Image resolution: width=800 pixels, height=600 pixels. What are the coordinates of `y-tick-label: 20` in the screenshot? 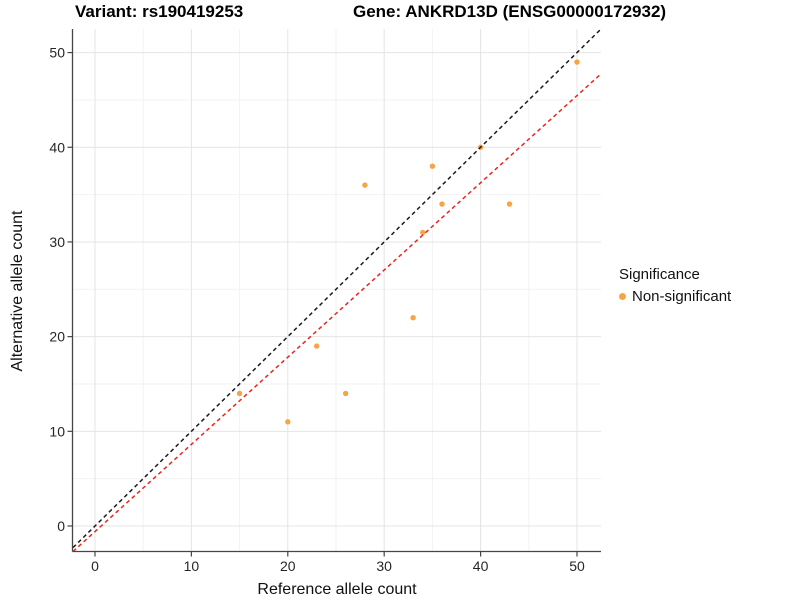 It's located at (57, 337).